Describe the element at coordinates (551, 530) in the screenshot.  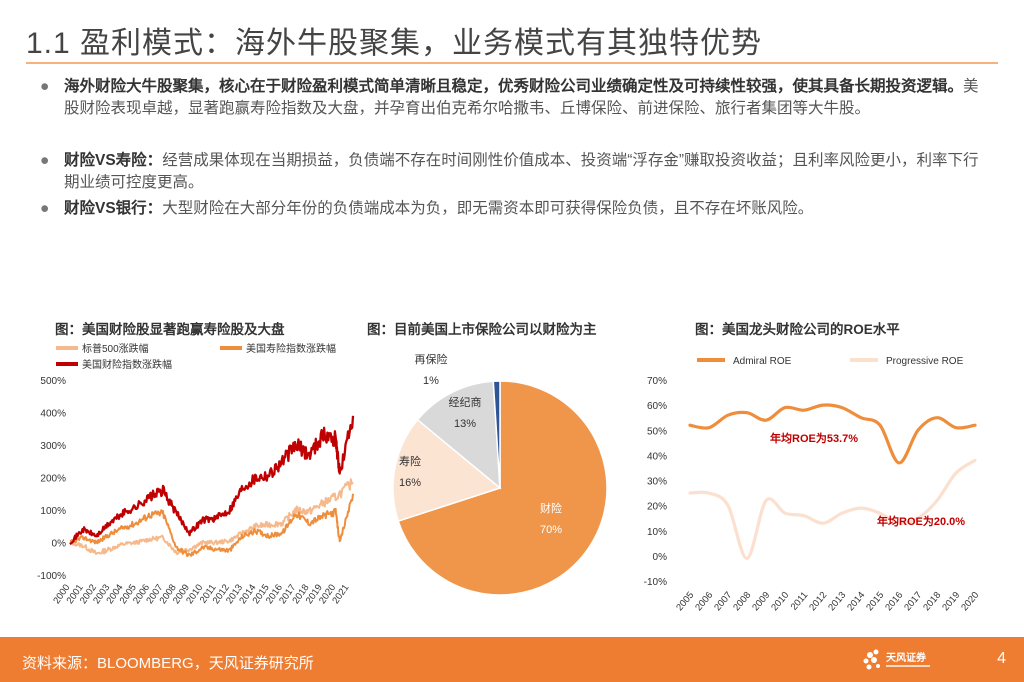
I see `pie-value-label: 70%` at that location.